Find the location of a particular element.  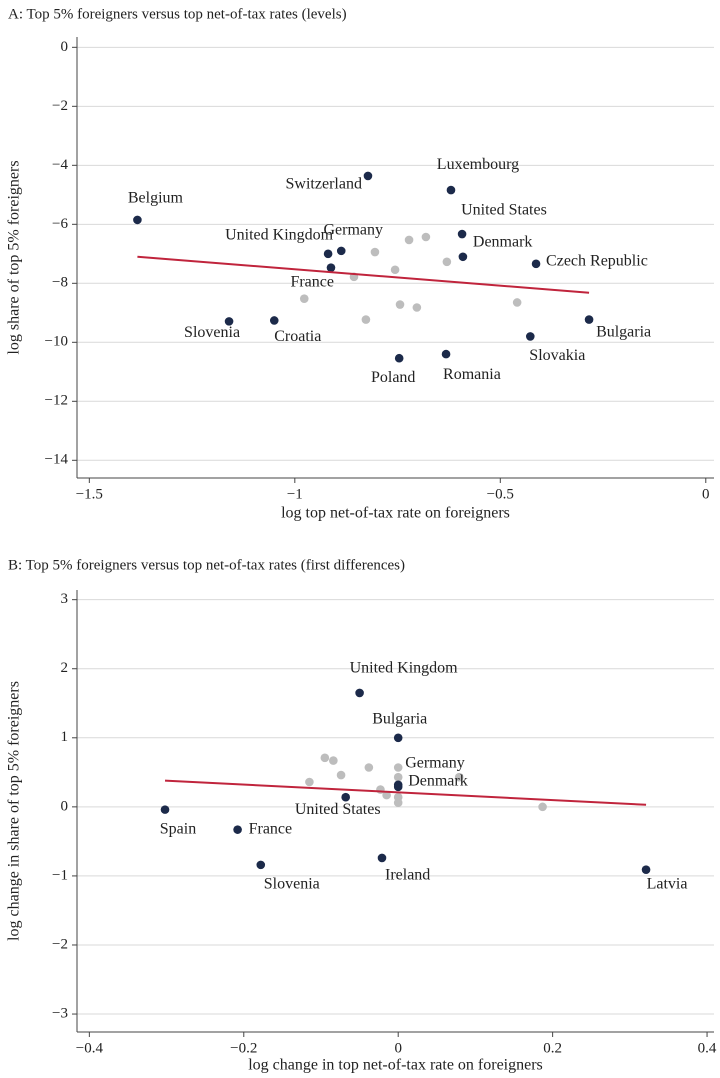

y-tick-label: −1 is located at coordinates (60, 875).